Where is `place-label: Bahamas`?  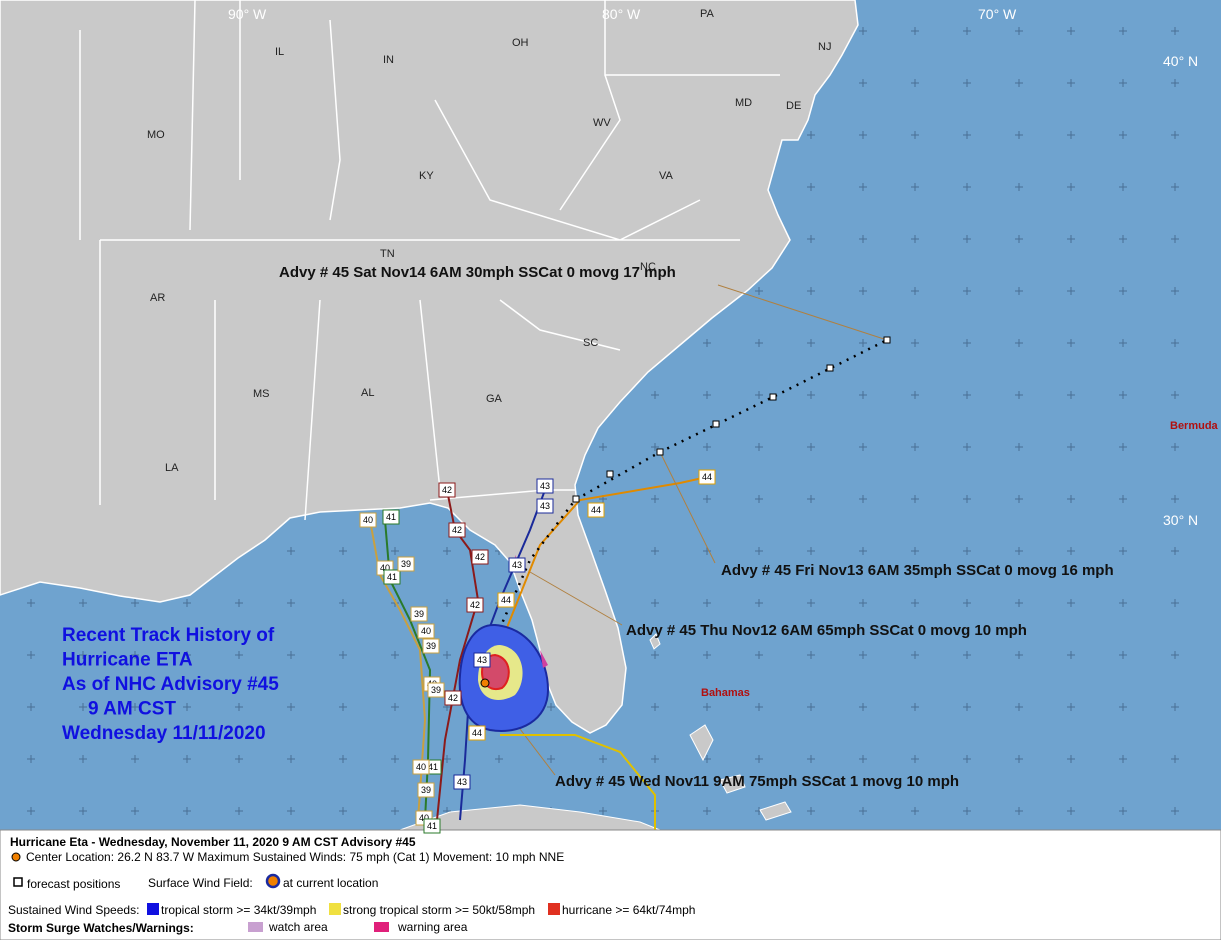
place-label: Bahamas is located at coordinates (725, 693).